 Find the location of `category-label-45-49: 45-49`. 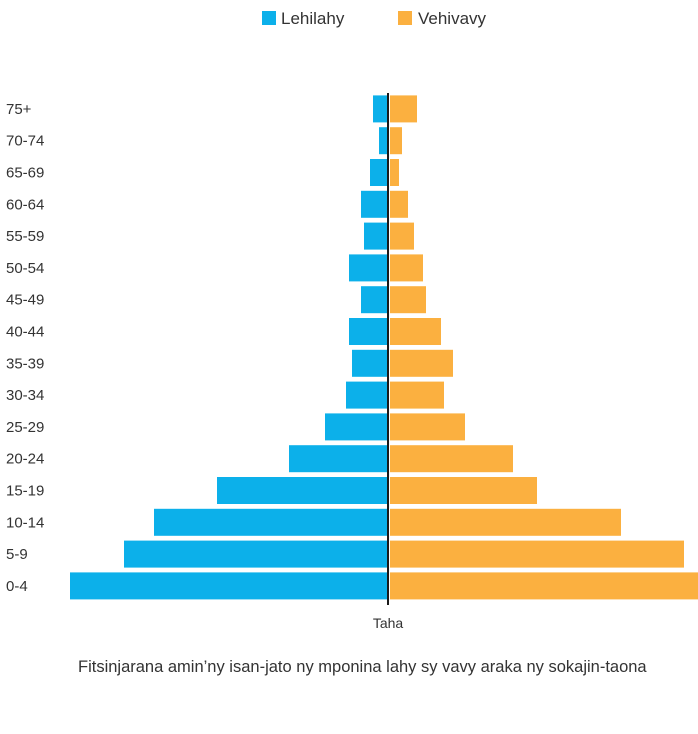

category-label-45-49: 45-49 is located at coordinates (25, 300).